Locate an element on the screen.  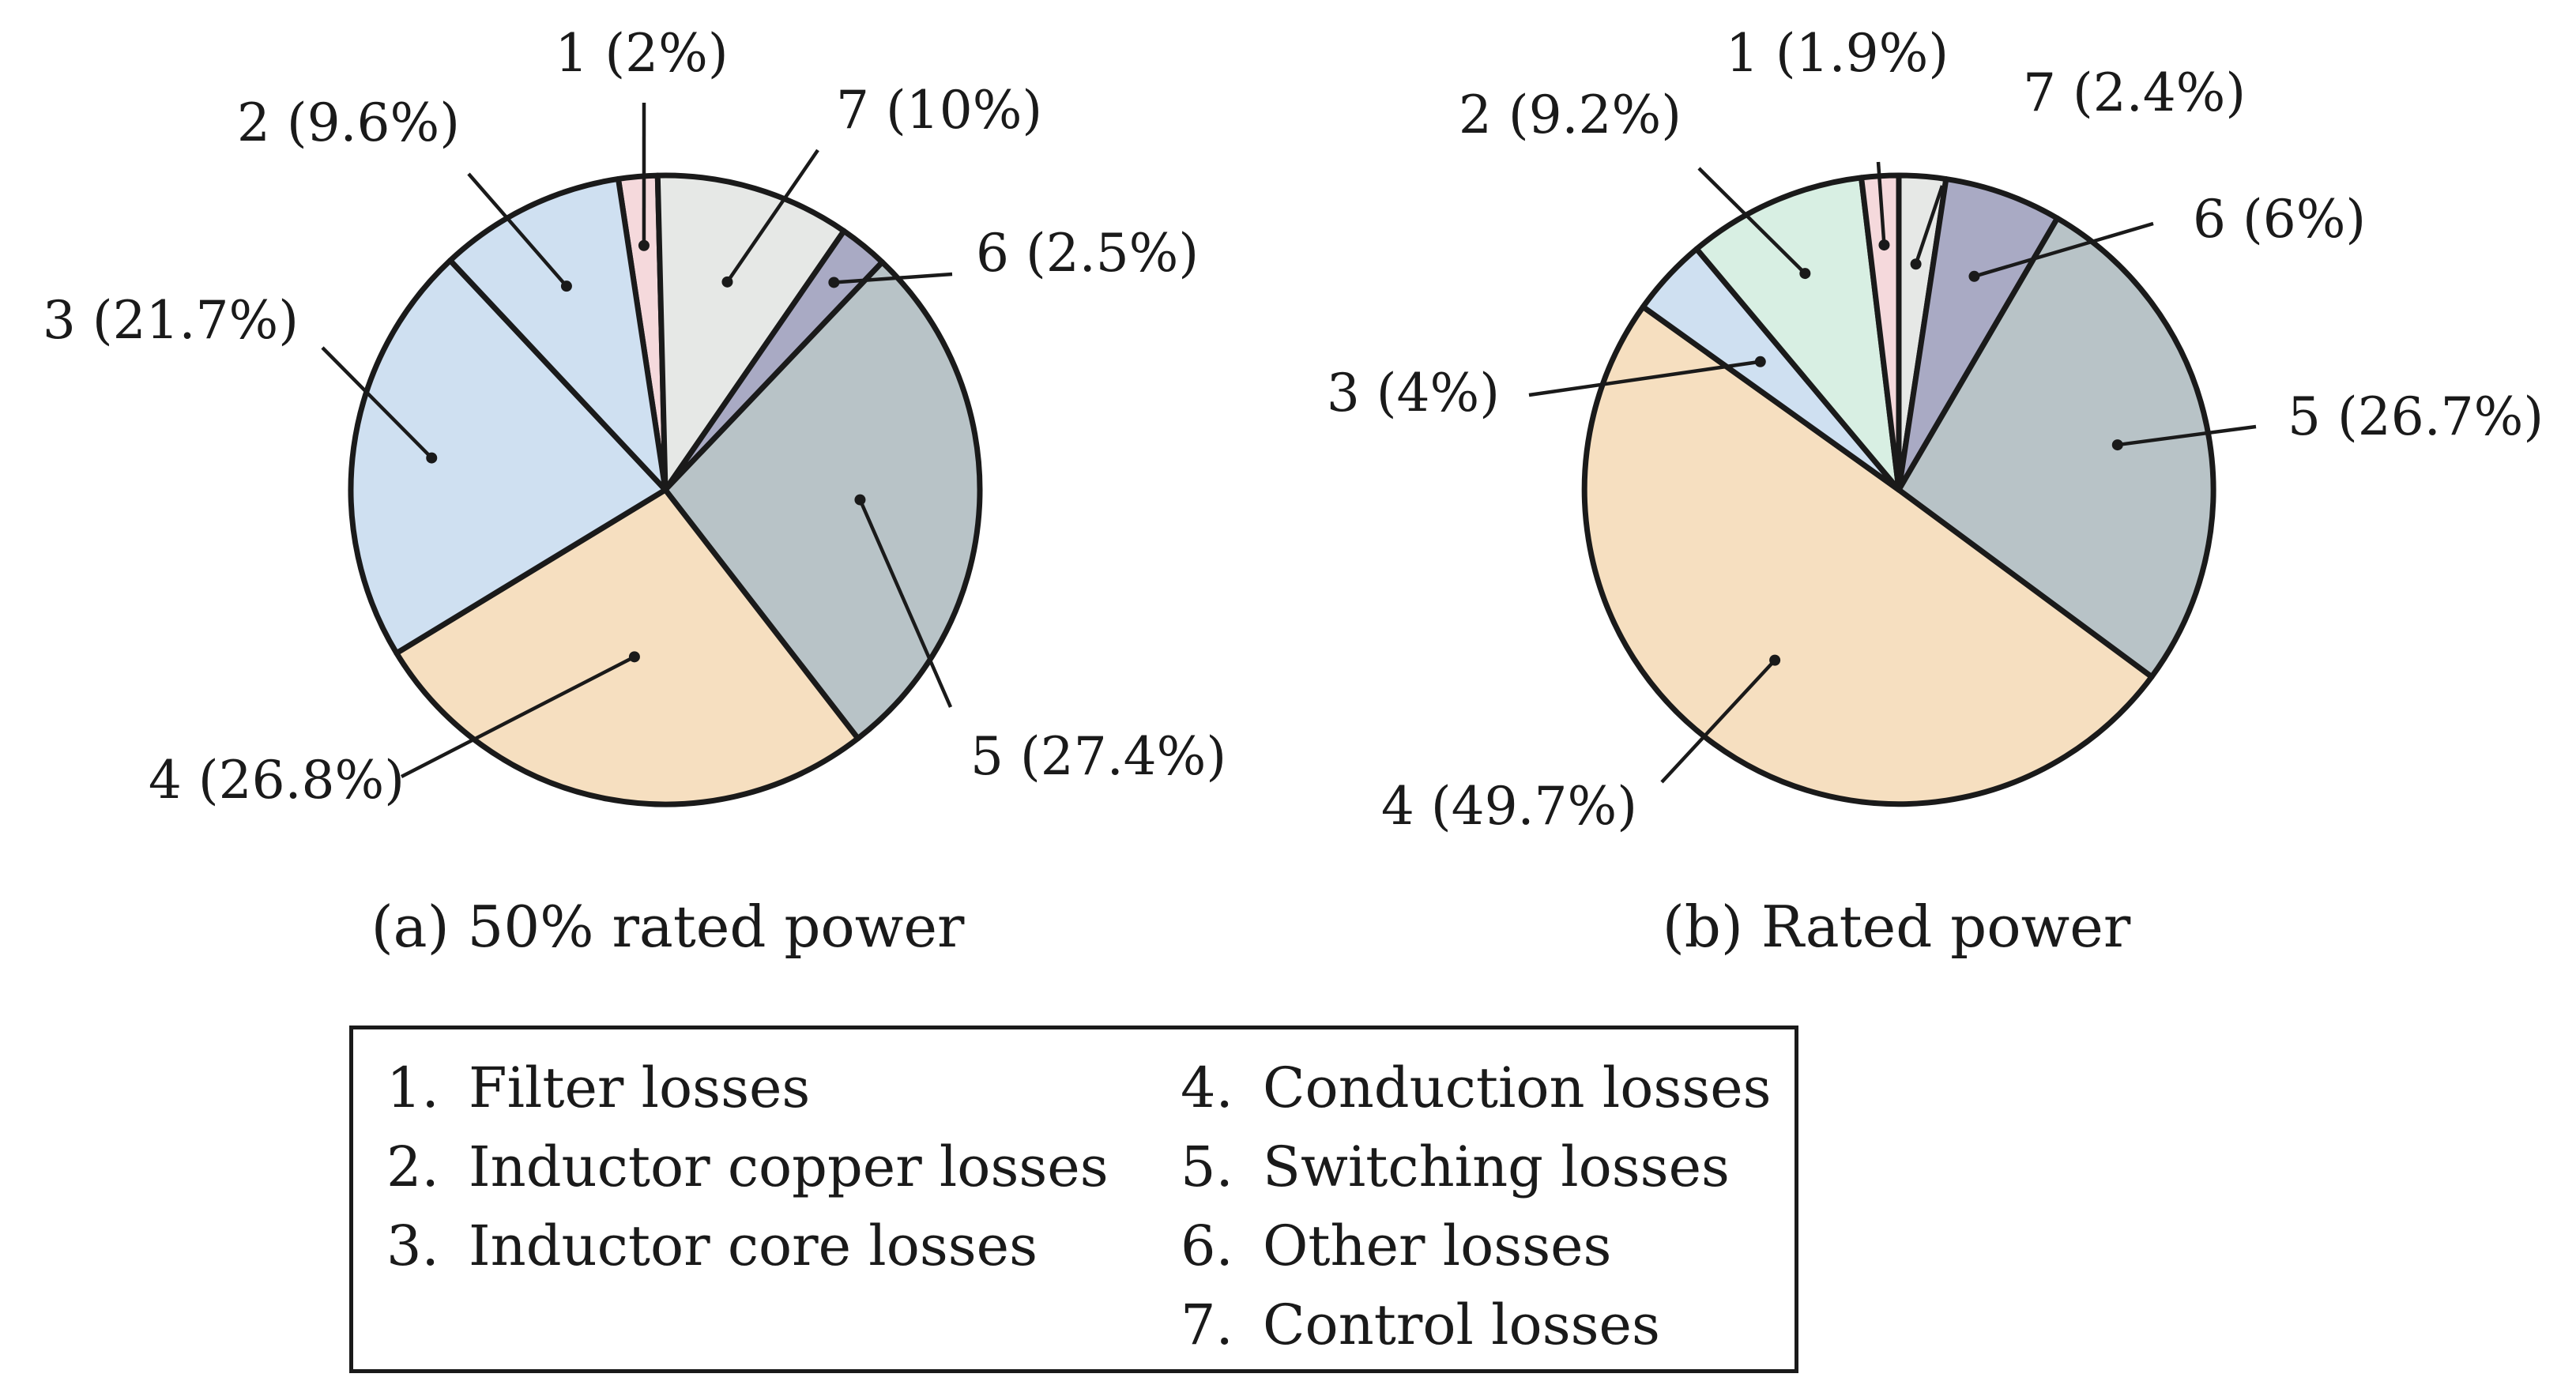
slice-label-5: 5 (26.7%) is located at coordinates (2416, 417).